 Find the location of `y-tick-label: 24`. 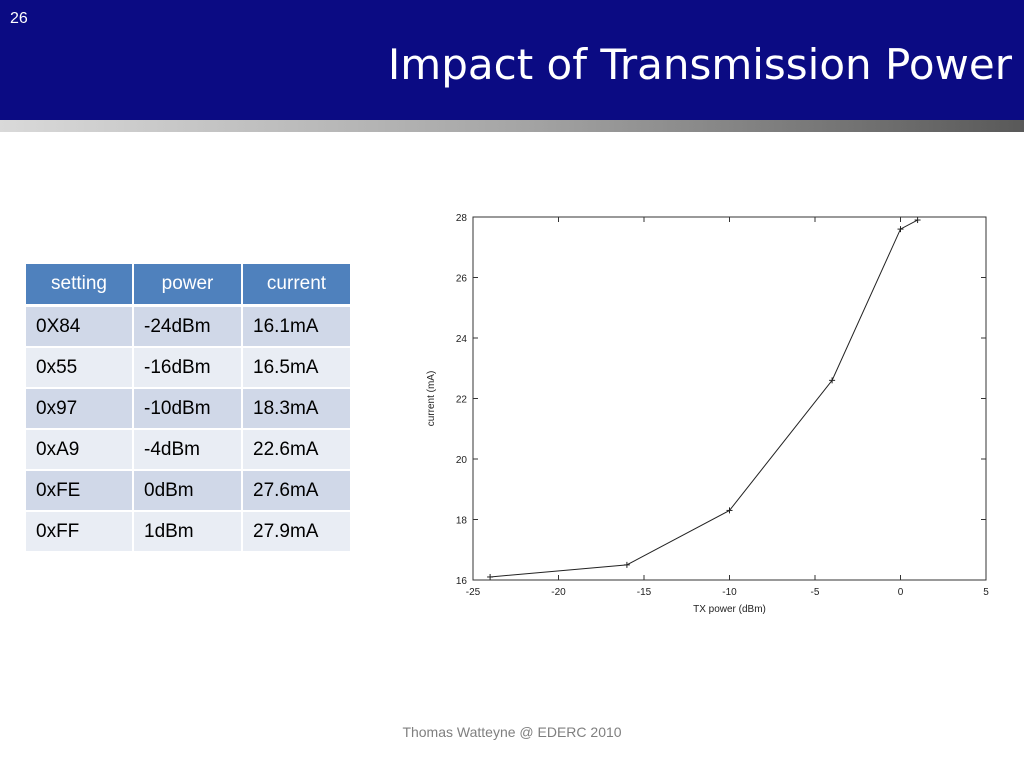

y-tick-label: 24 is located at coordinates (462, 339).